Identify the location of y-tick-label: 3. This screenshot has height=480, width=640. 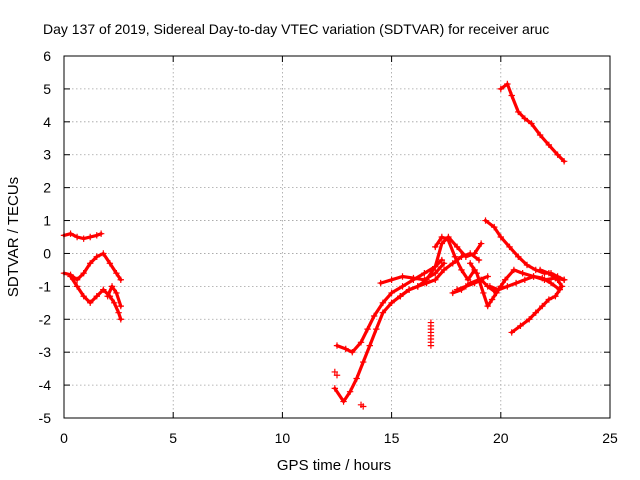
(47, 155).